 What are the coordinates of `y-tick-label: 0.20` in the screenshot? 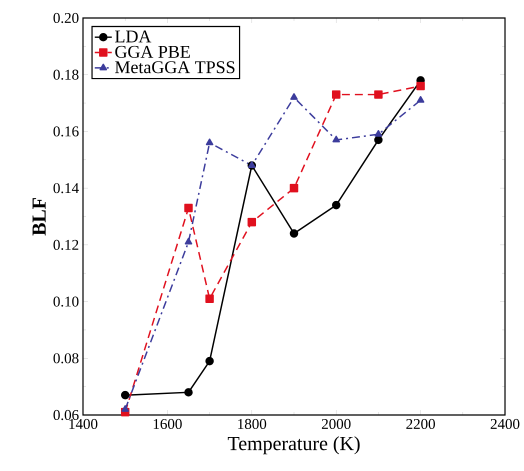 It's located at (66, 18).